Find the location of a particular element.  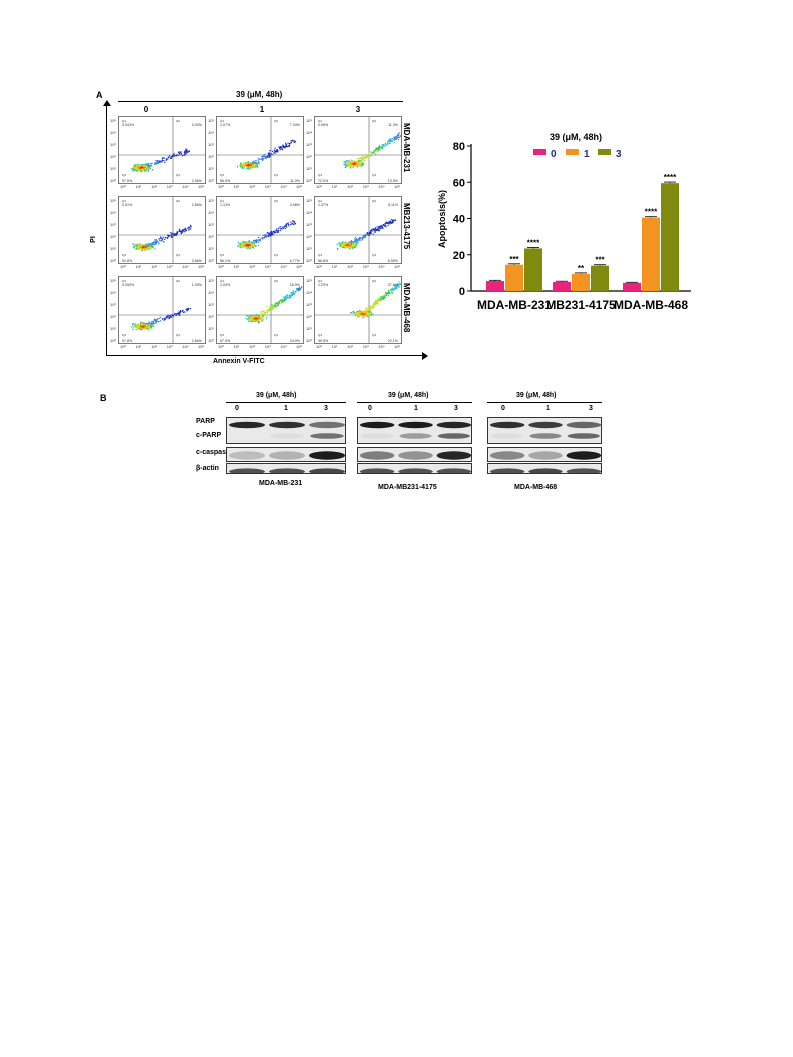

quadrant-label: Q3 is located at coordinates (222, 255).